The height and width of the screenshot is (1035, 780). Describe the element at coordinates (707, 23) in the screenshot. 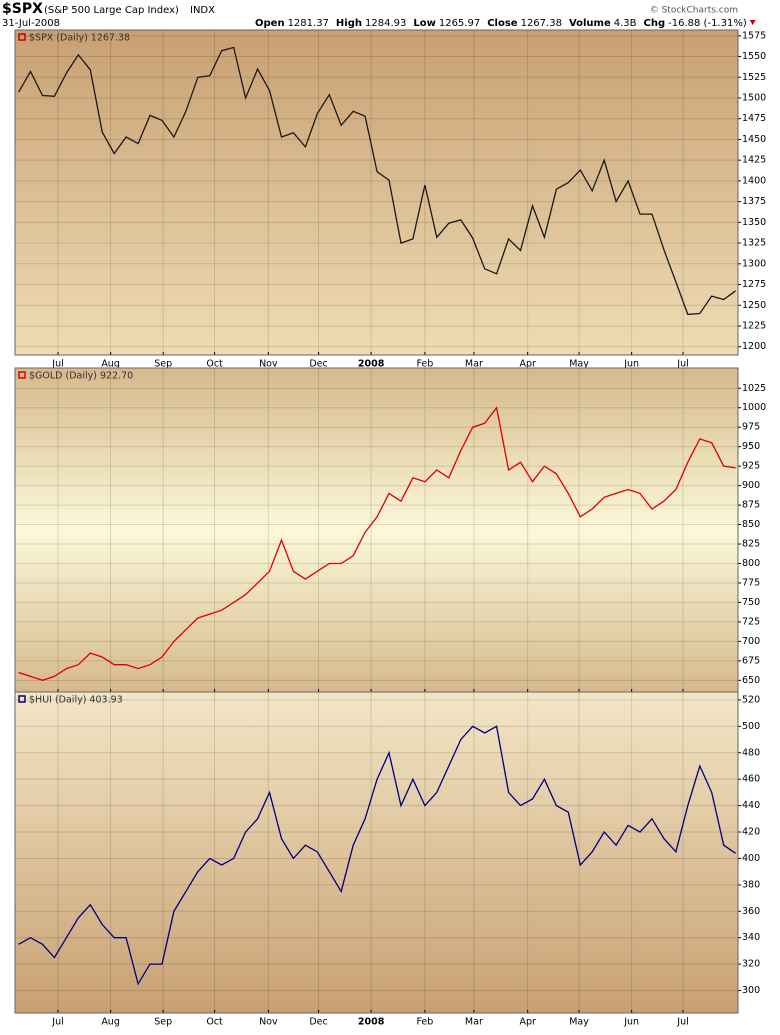

I see `quote-value: -16.88 (-1.31%)` at that location.